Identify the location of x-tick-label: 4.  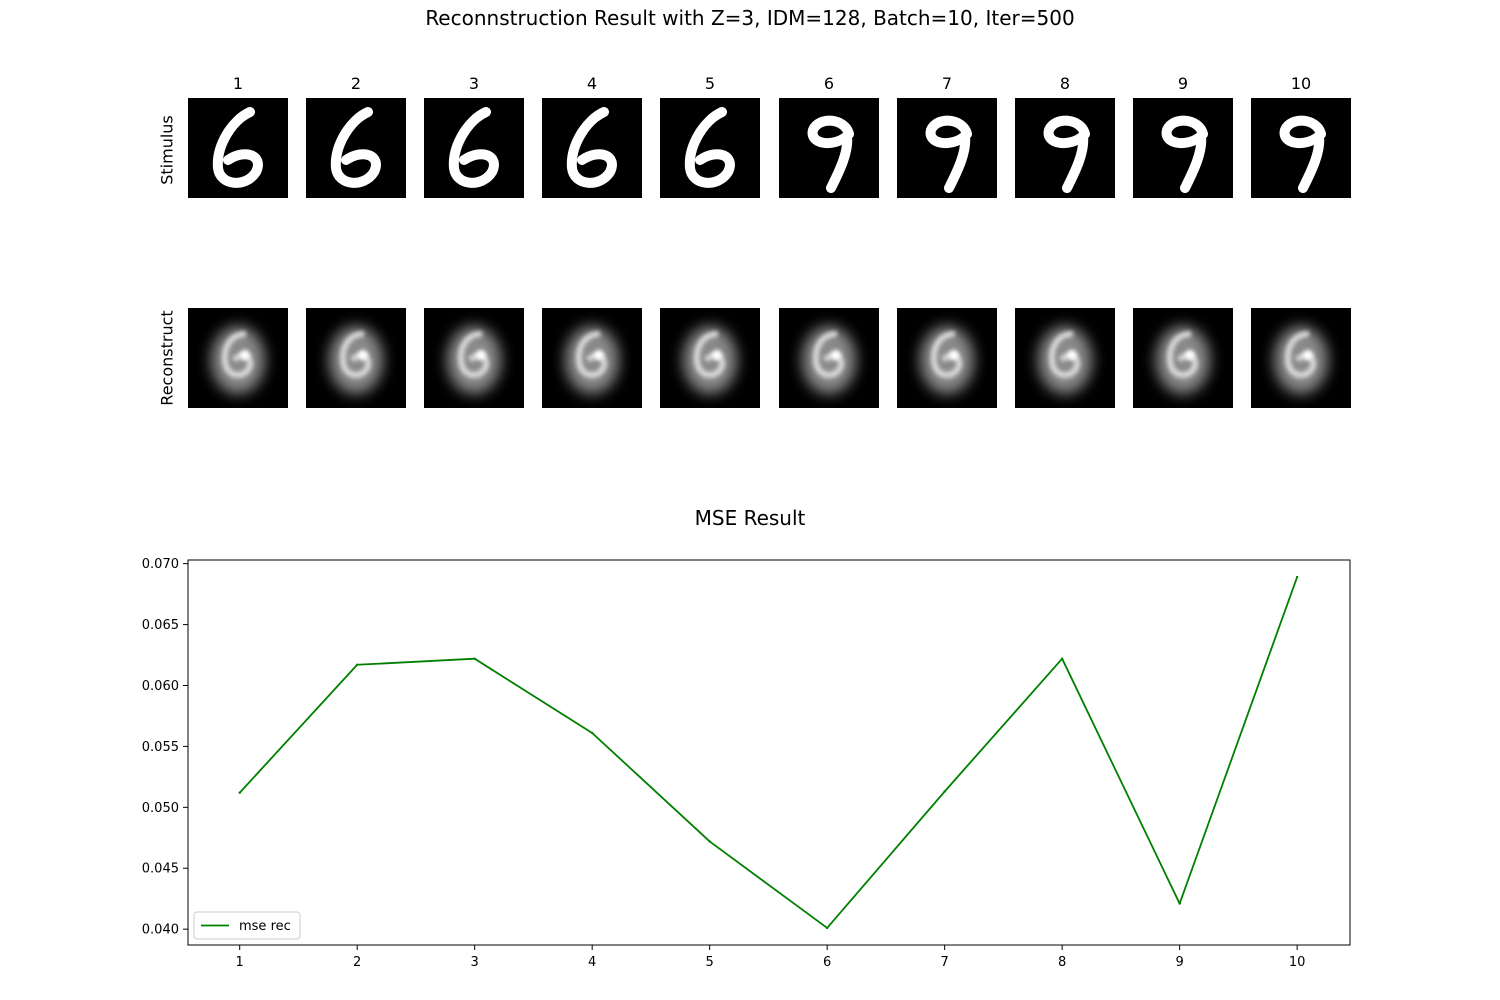
(592, 962).